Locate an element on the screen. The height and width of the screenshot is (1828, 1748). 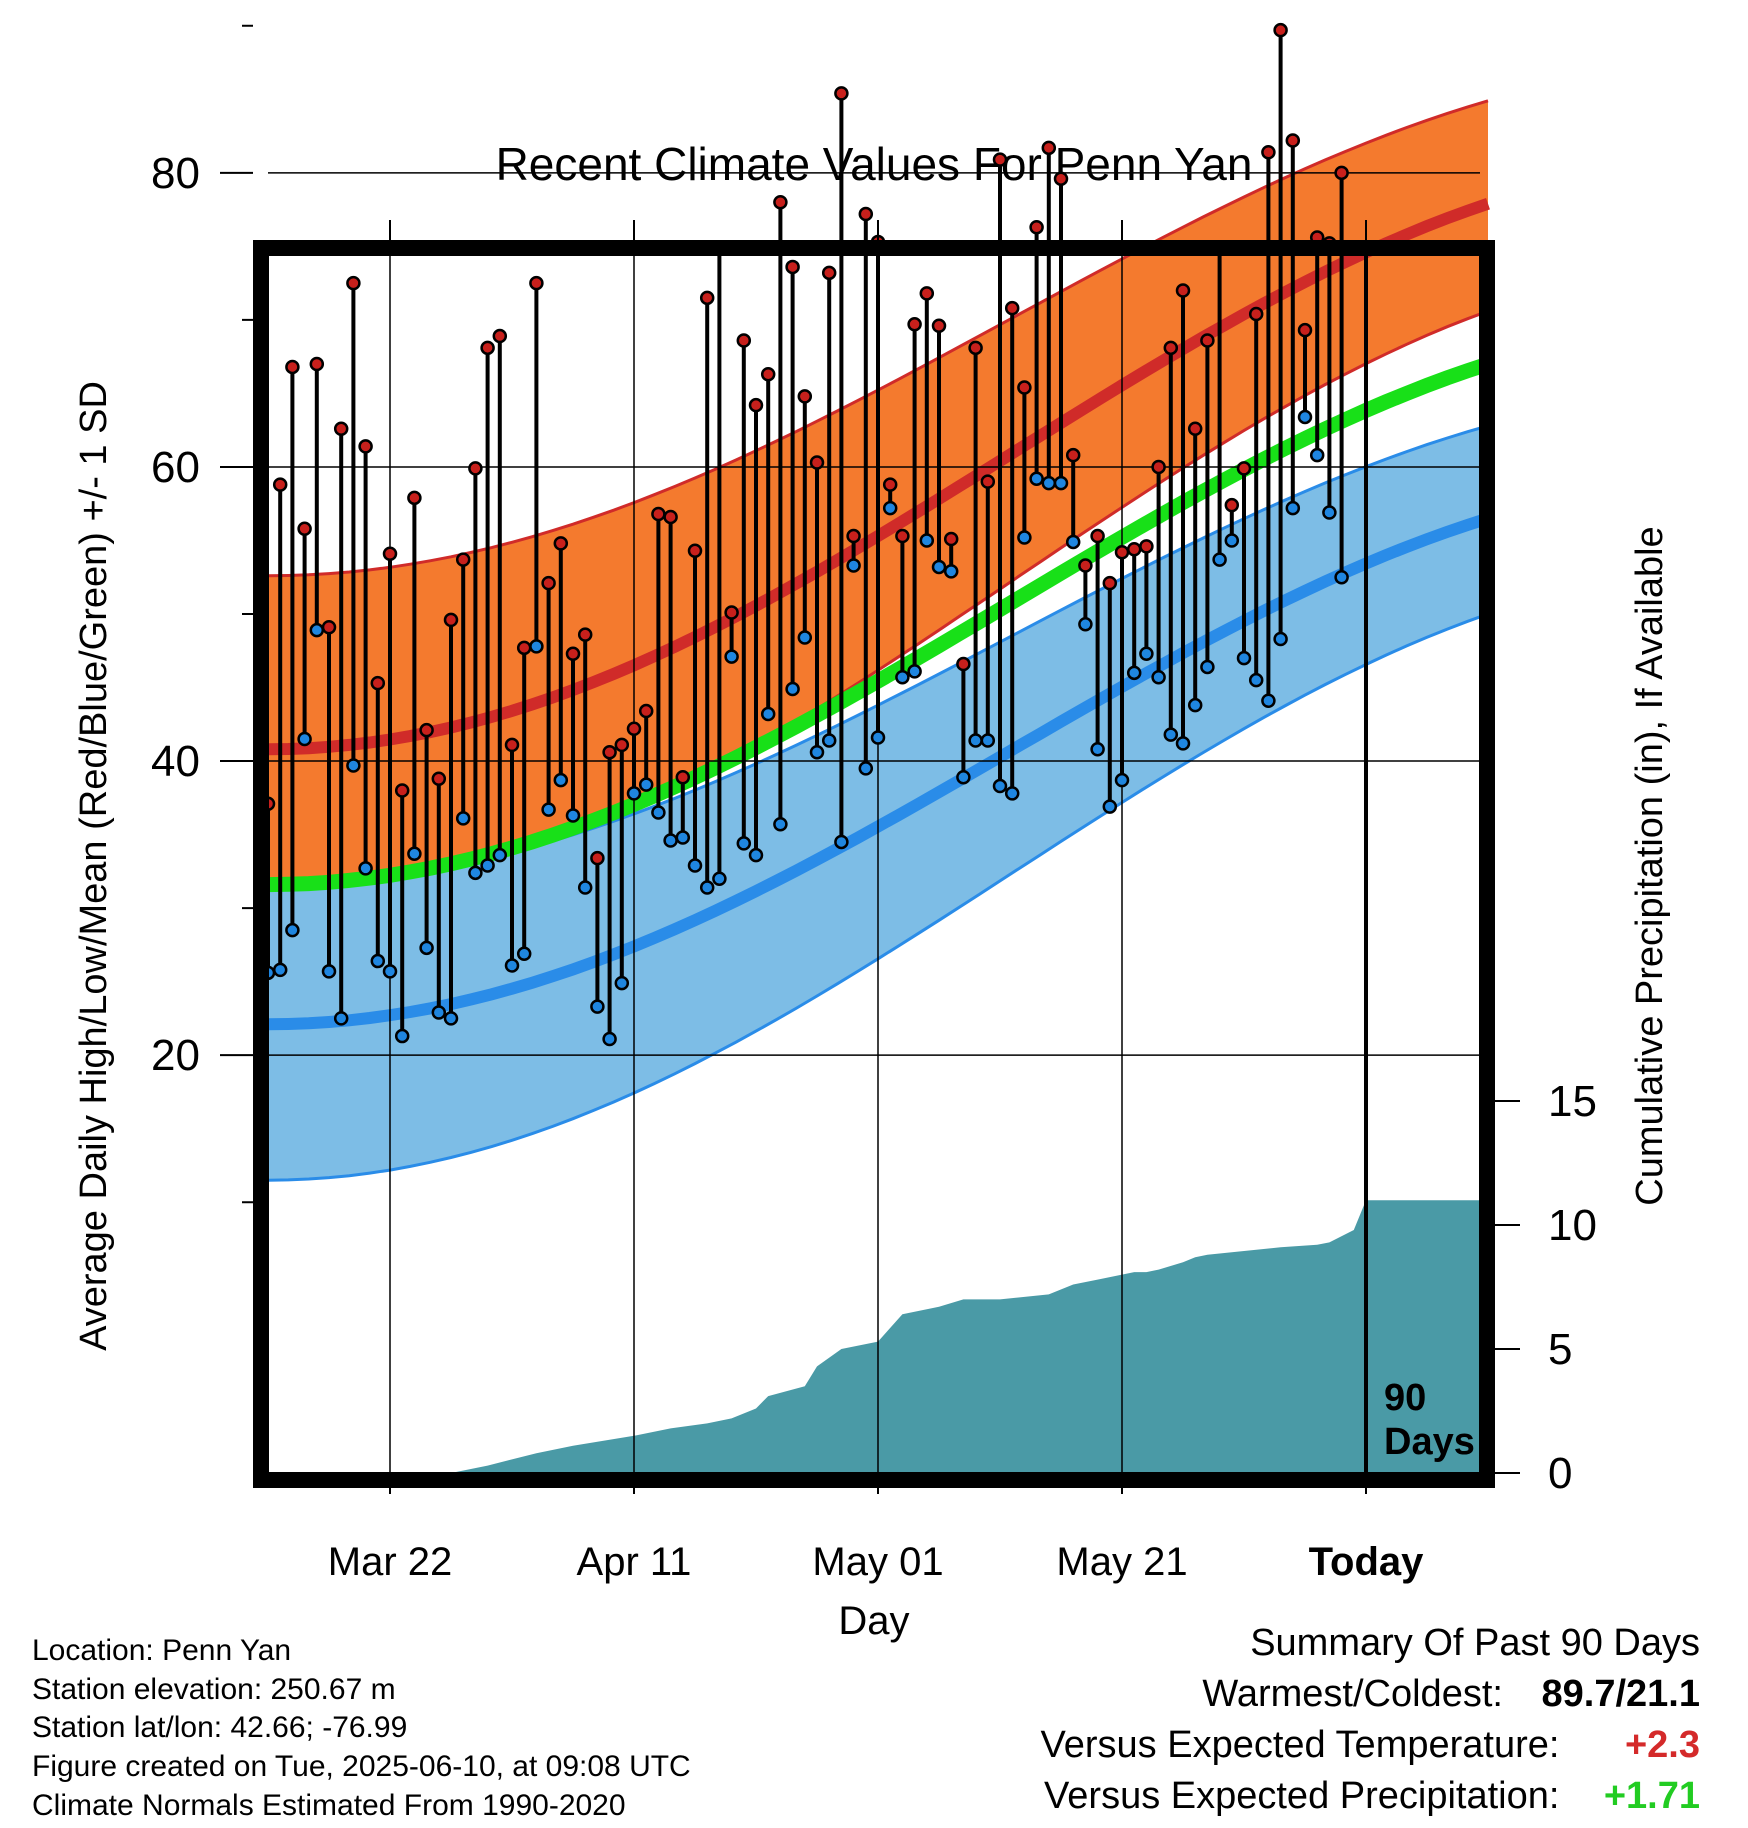
y2-tick-label: 10 is located at coordinates (1572, 1225).